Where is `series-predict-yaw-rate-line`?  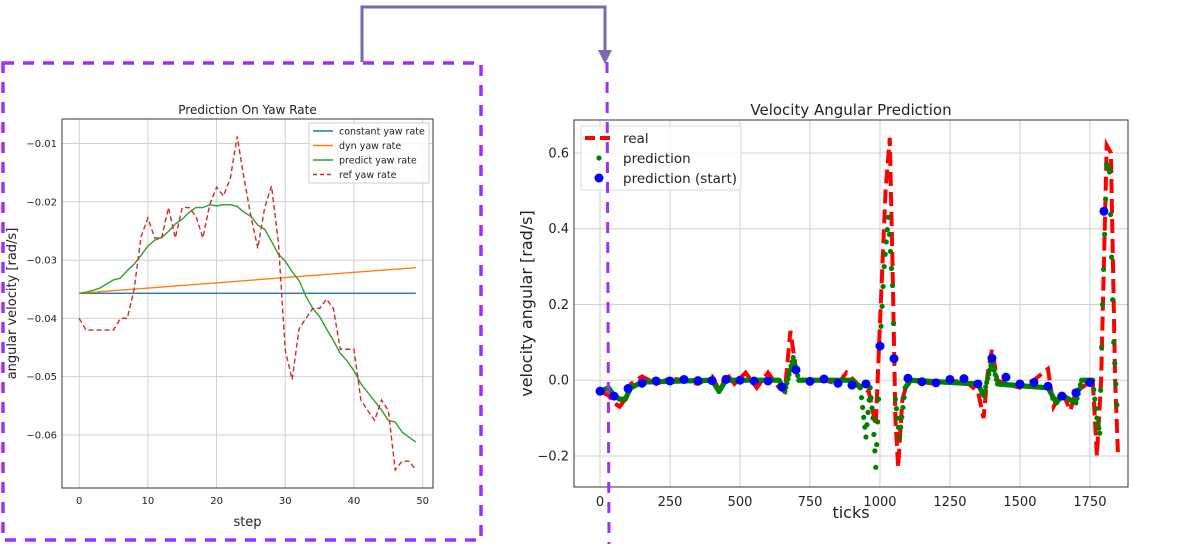
series-predict-yaw-rate-line is located at coordinates (248, 323).